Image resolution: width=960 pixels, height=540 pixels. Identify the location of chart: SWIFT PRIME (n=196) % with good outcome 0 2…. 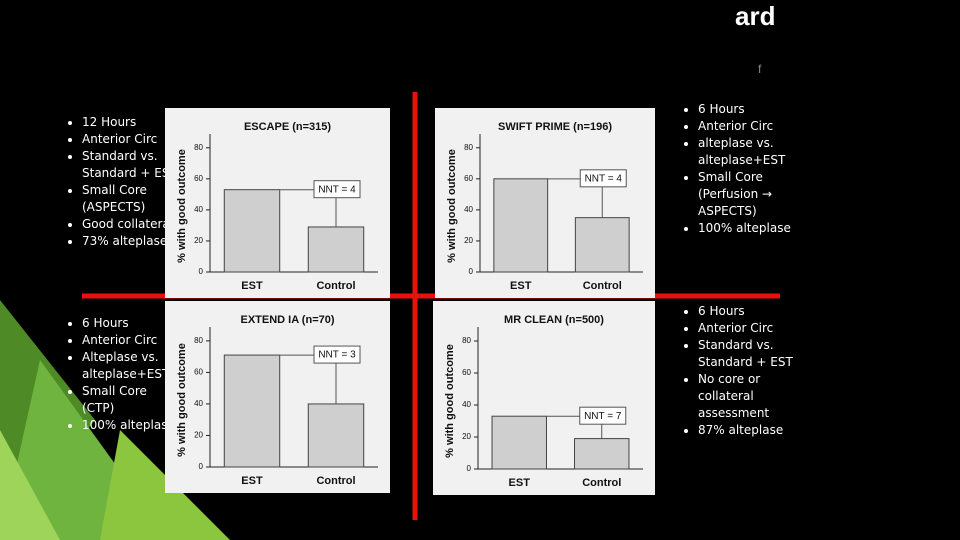
(545, 203).